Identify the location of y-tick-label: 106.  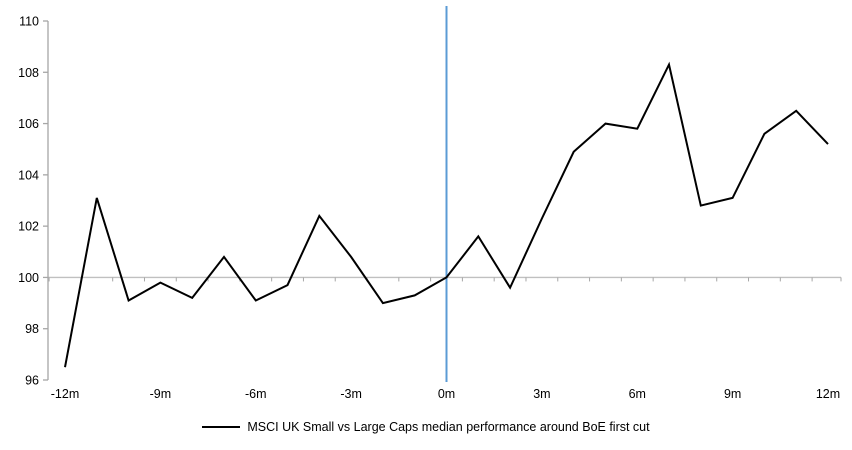
(28, 124).